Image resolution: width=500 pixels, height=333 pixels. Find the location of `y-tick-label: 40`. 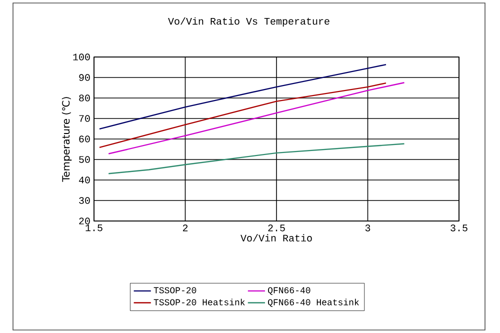

y-tick-label: 40 is located at coordinates (84, 180).